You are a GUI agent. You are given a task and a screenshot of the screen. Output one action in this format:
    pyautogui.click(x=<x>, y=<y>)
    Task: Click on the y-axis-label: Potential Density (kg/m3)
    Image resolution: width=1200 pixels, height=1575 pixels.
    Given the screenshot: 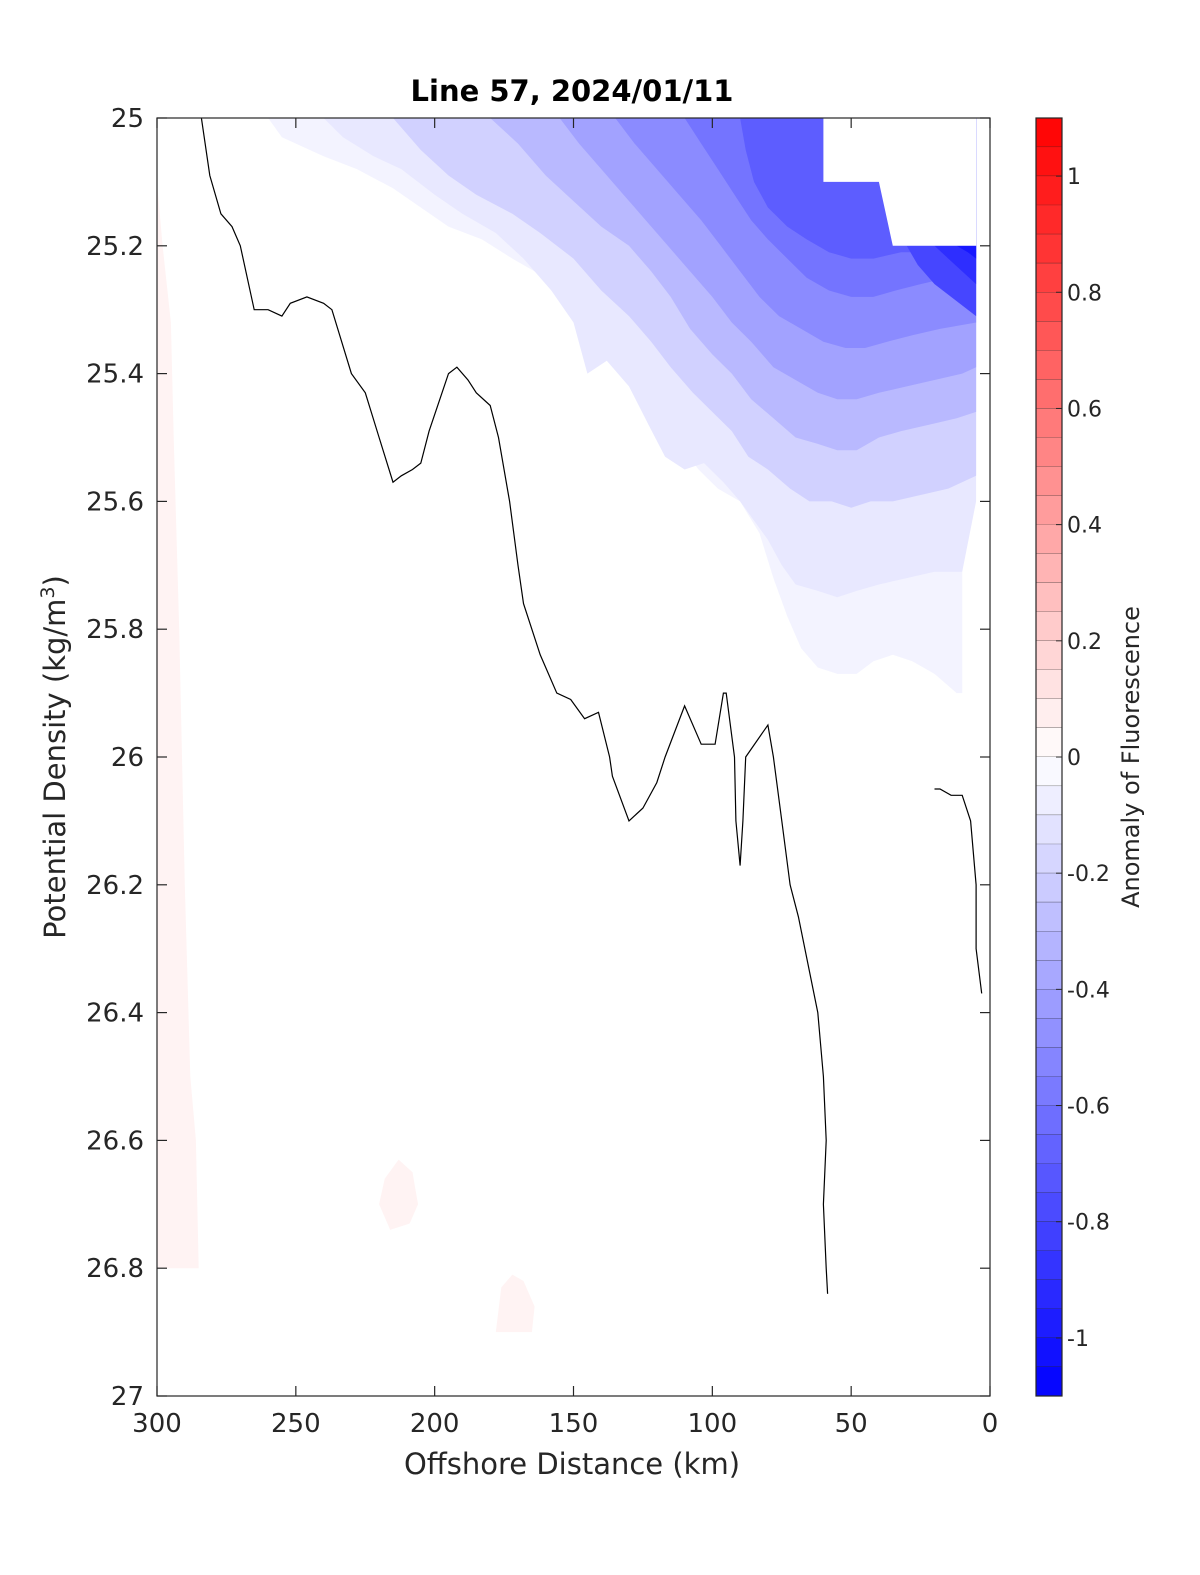 What is the action you would take?
    pyautogui.click(x=54, y=757)
    